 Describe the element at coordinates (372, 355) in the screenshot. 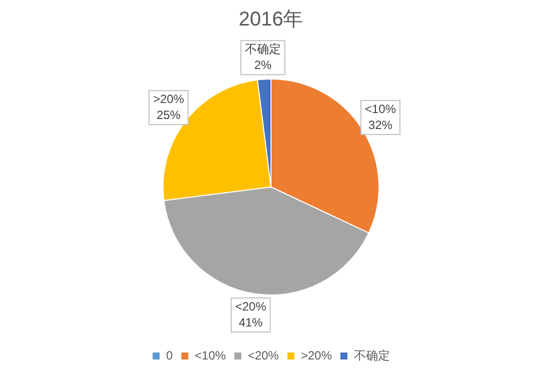

I see `legend-label: 不确定` at that location.